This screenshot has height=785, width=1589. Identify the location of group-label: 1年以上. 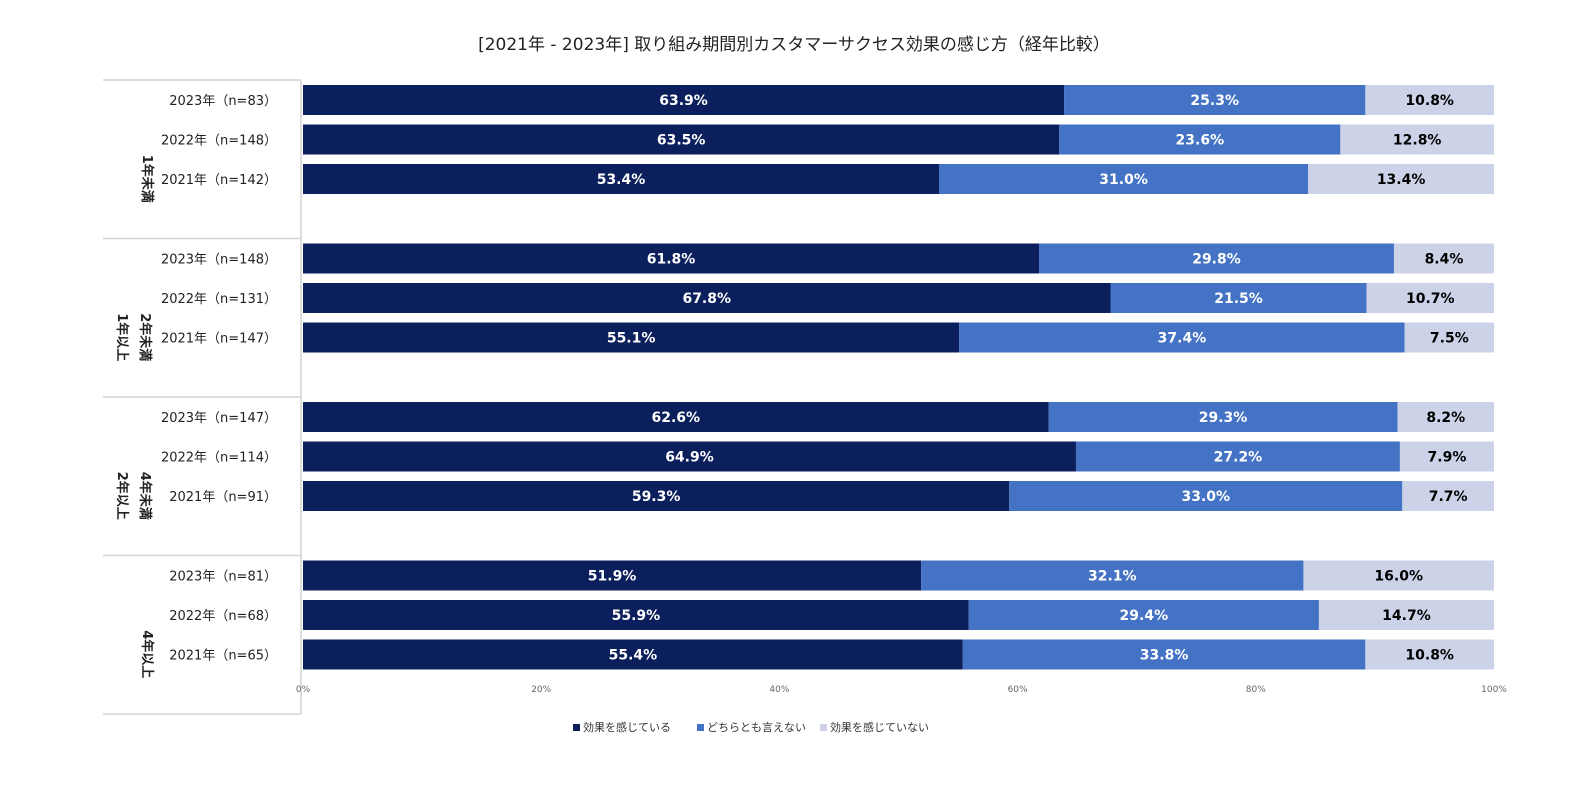
(122, 337).